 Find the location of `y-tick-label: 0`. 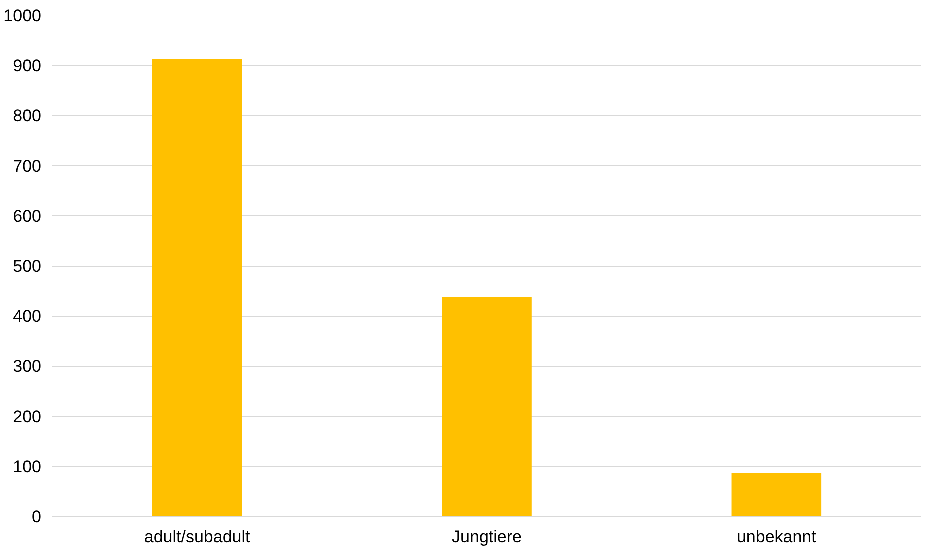

y-tick-label: 0 is located at coordinates (37, 517).